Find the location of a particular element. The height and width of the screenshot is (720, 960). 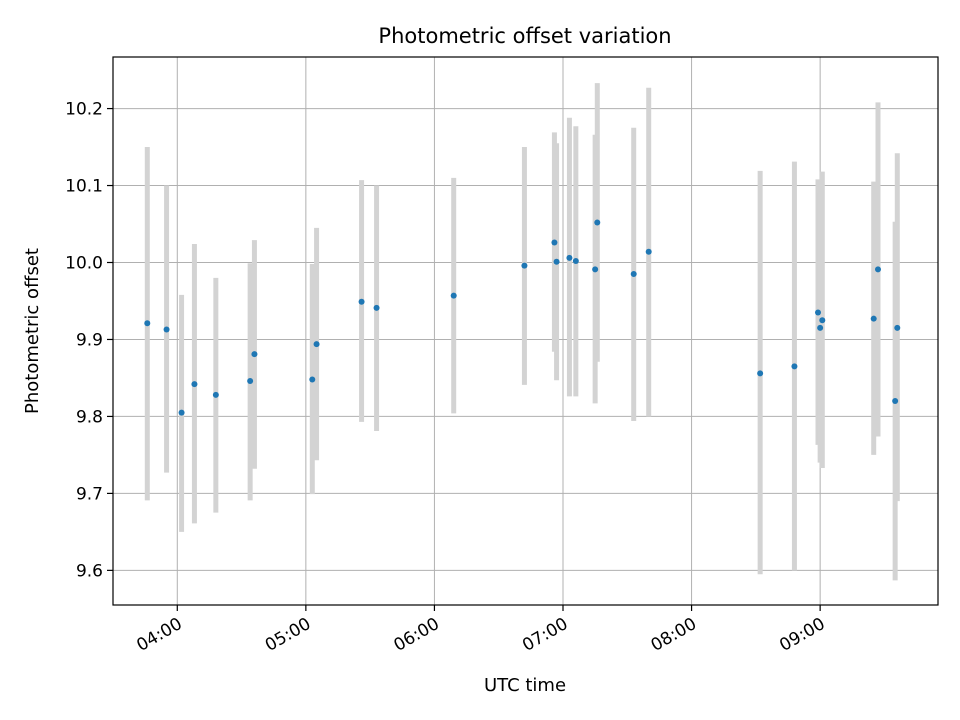

y-tick-label: 9.8 is located at coordinates (89, 417).